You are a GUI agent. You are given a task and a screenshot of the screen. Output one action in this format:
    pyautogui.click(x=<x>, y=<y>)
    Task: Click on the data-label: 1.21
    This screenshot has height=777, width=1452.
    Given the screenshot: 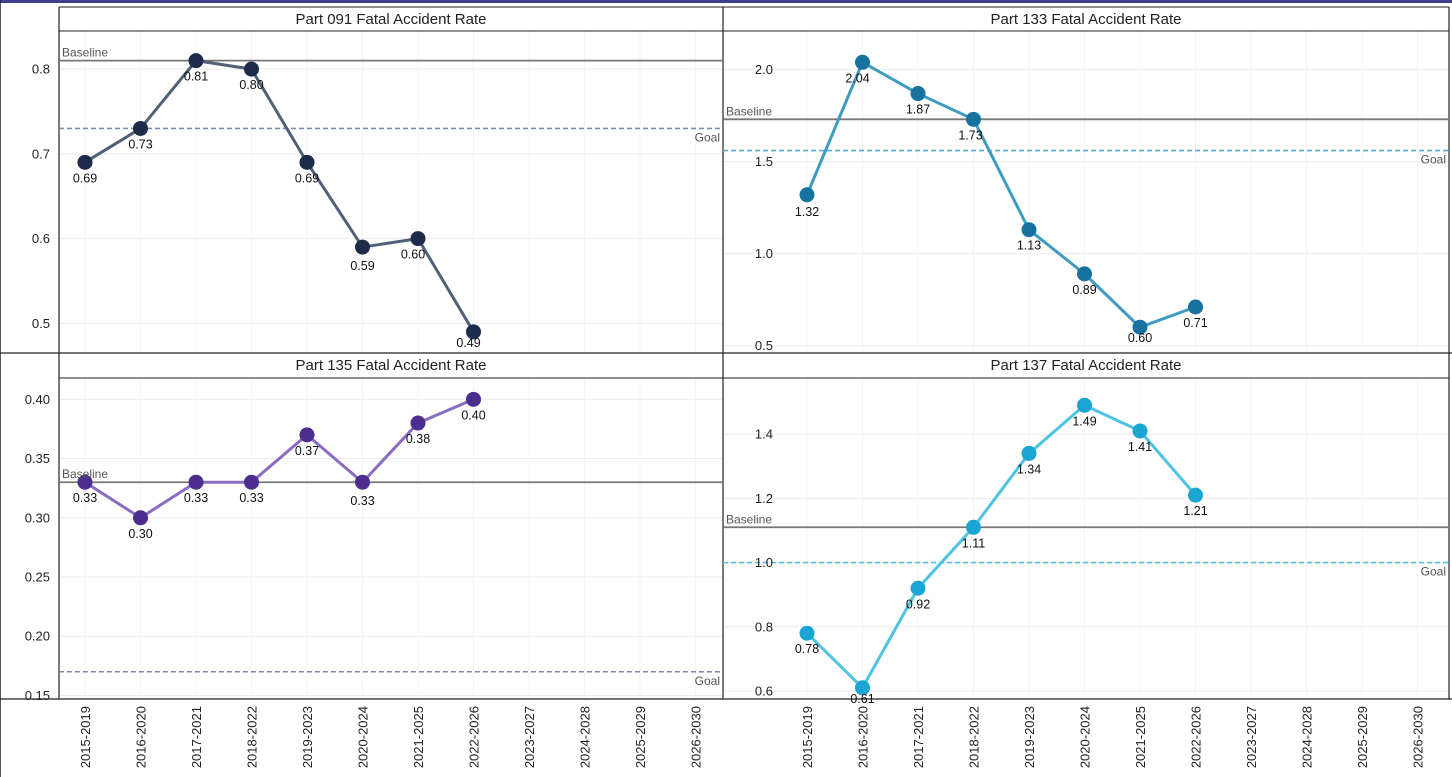 What is the action you would take?
    pyautogui.click(x=1195, y=511)
    